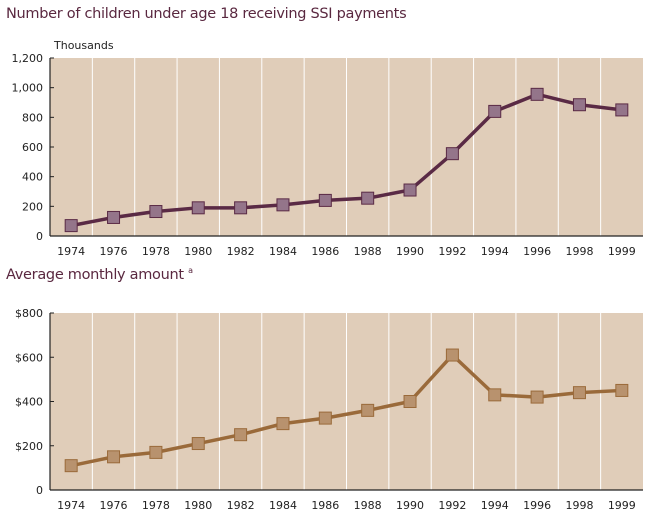 This screenshot has width=650, height=516. I want to click on chart1-x-tick-label: 1996, so click(537, 251).